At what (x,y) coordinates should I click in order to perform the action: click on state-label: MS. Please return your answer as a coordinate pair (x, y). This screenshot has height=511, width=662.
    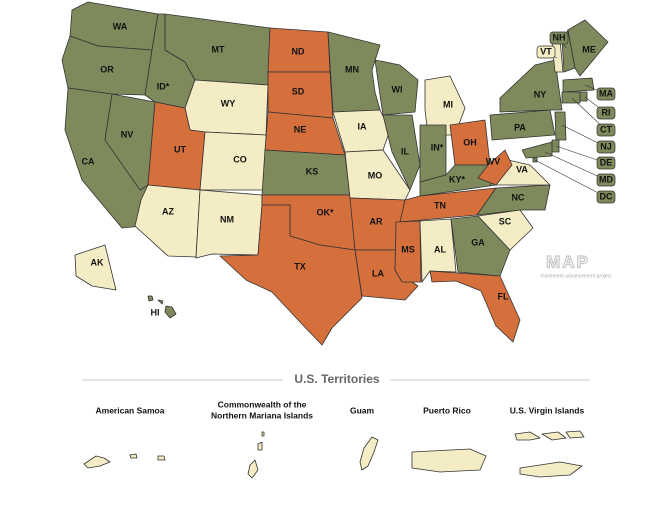
    Looking at the image, I should click on (408, 249).